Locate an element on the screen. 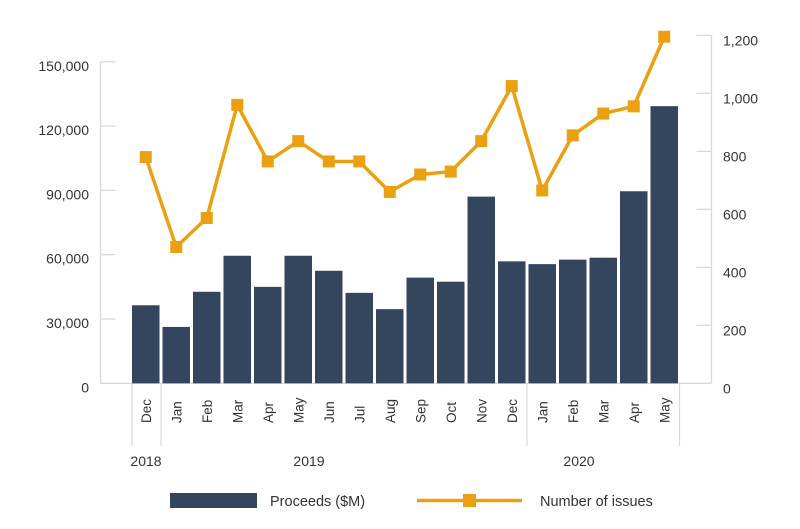 This screenshot has width=800, height=529. left-y-tick-label: 0 is located at coordinates (85, 387).